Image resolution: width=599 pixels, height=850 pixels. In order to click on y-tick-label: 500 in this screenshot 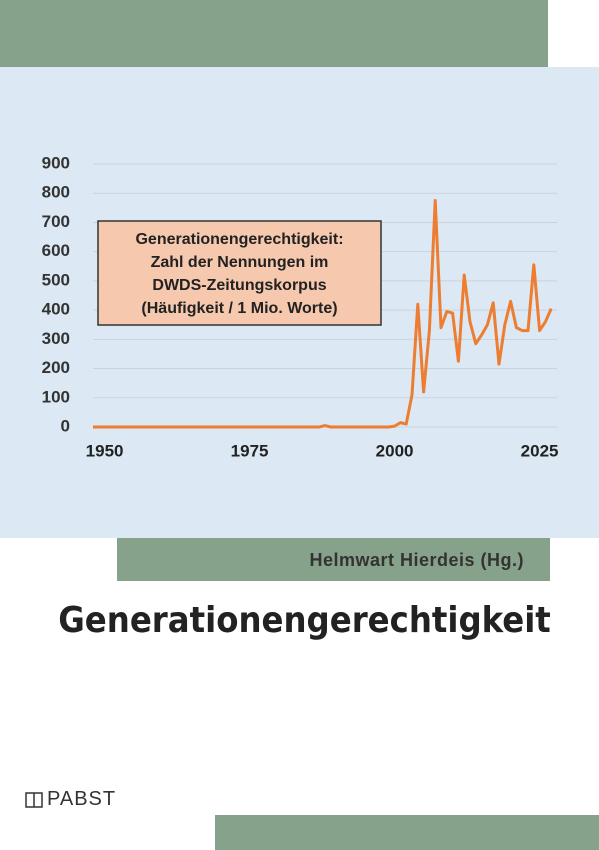, I will do `click(56, 279)`.